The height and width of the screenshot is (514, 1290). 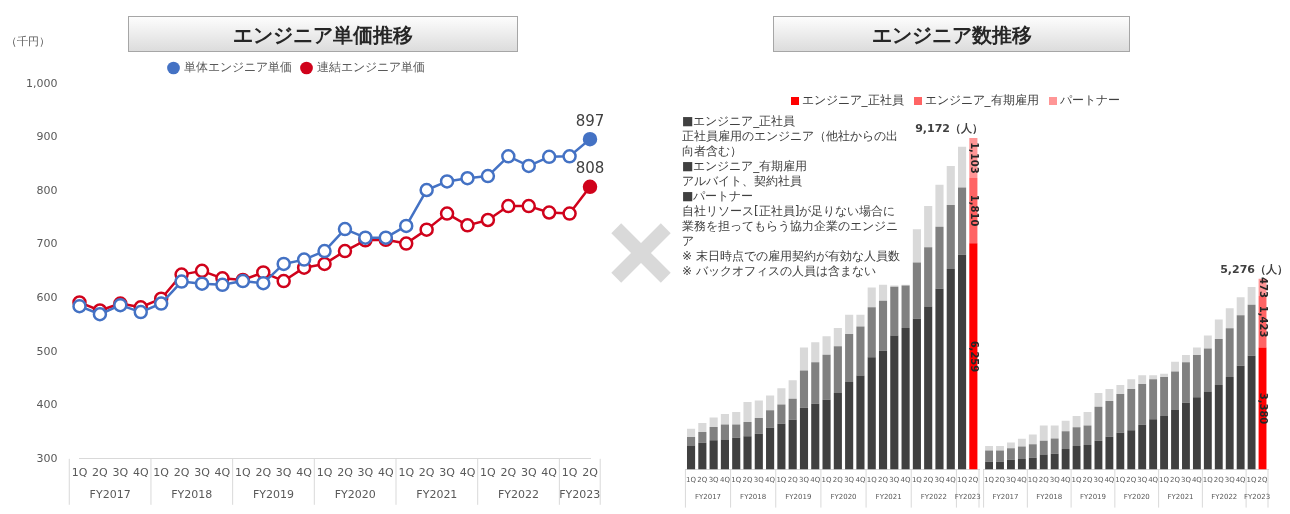 What do you see at coordinates (949, 129) in the screenshot?
I see `total-label: 9,172（人）` at bounding box center [949, 129].